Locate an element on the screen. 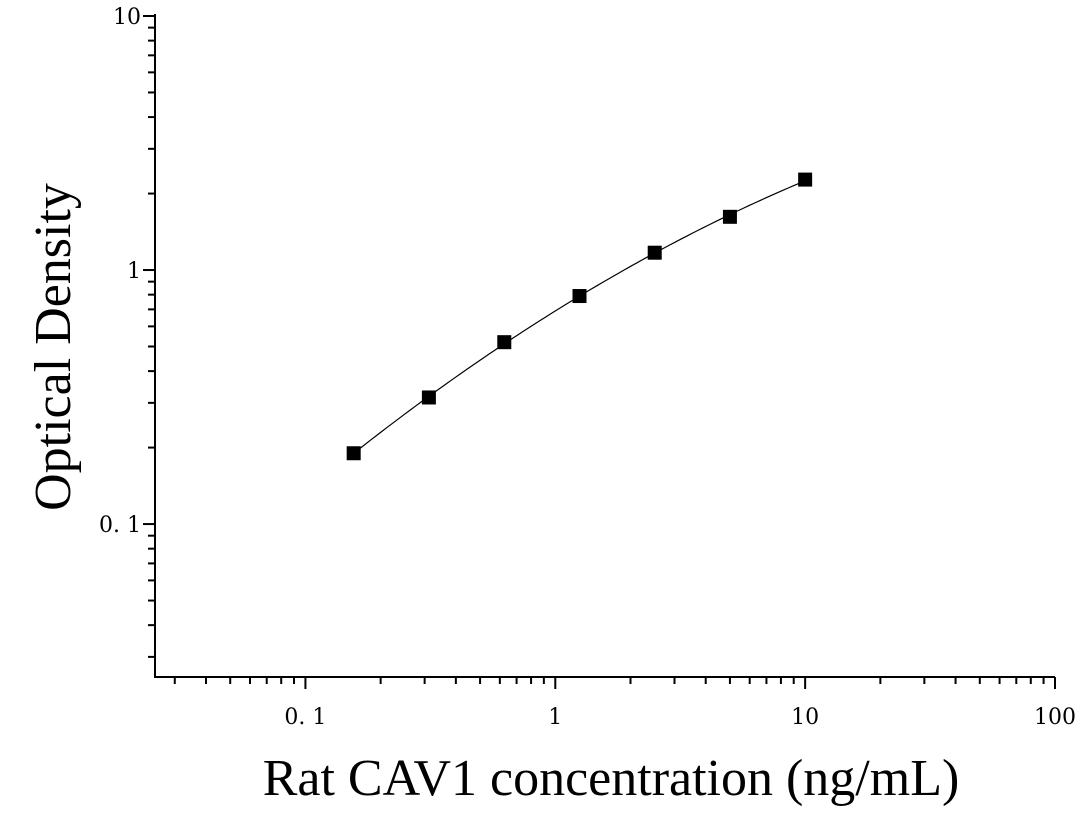 The image size is (1086, 813). x-axis-title: Rat CAV1 concentration (ng/mL) is located at coordinates (611, 778).